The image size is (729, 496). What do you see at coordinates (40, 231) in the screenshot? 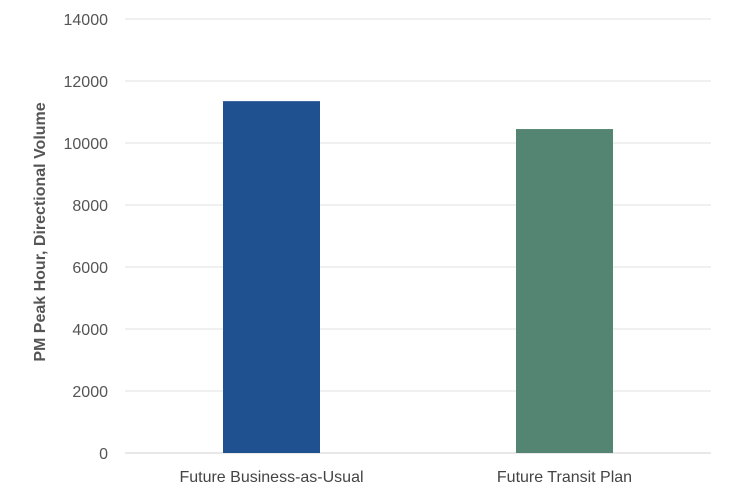
I see `y-axis-title: PM Peak Hour, Directional Volume` at bounding box center [40, 231].